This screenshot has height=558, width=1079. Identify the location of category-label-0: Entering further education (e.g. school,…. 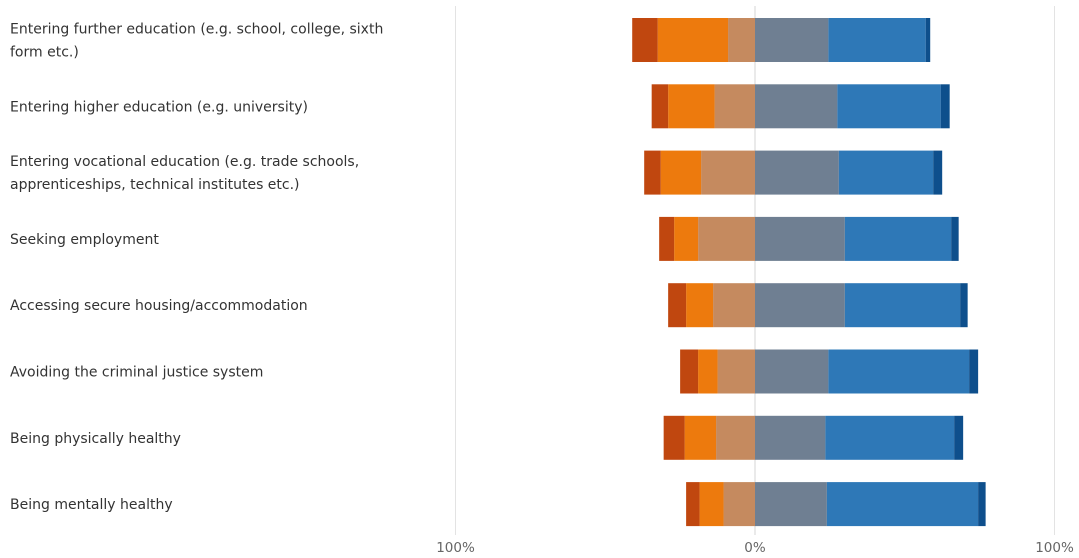
(196, 41).